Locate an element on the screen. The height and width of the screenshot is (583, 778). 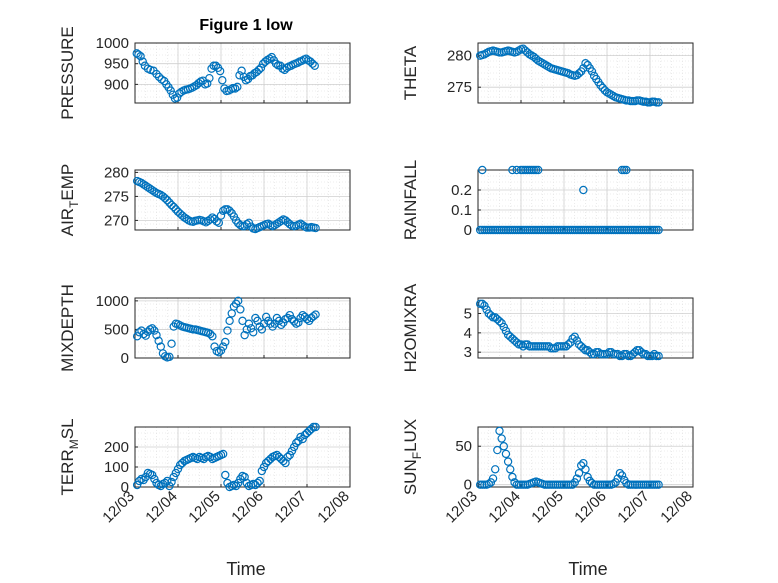
y-tick-label: 0.2 is located at coordinates (461, 190).